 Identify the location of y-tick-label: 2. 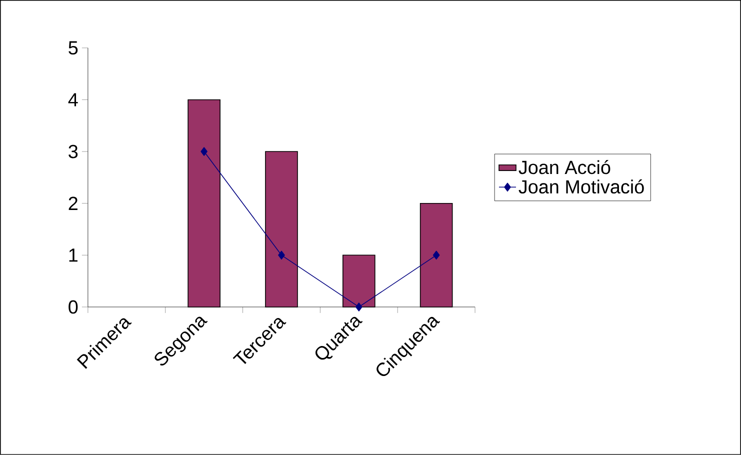
(73, 203).